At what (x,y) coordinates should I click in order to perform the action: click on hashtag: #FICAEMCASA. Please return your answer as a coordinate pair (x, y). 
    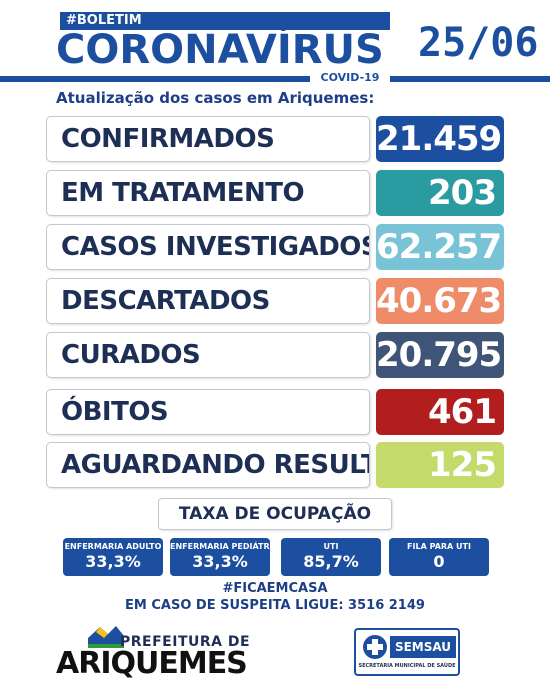
    Looking at the image, I should click on (275, 588).